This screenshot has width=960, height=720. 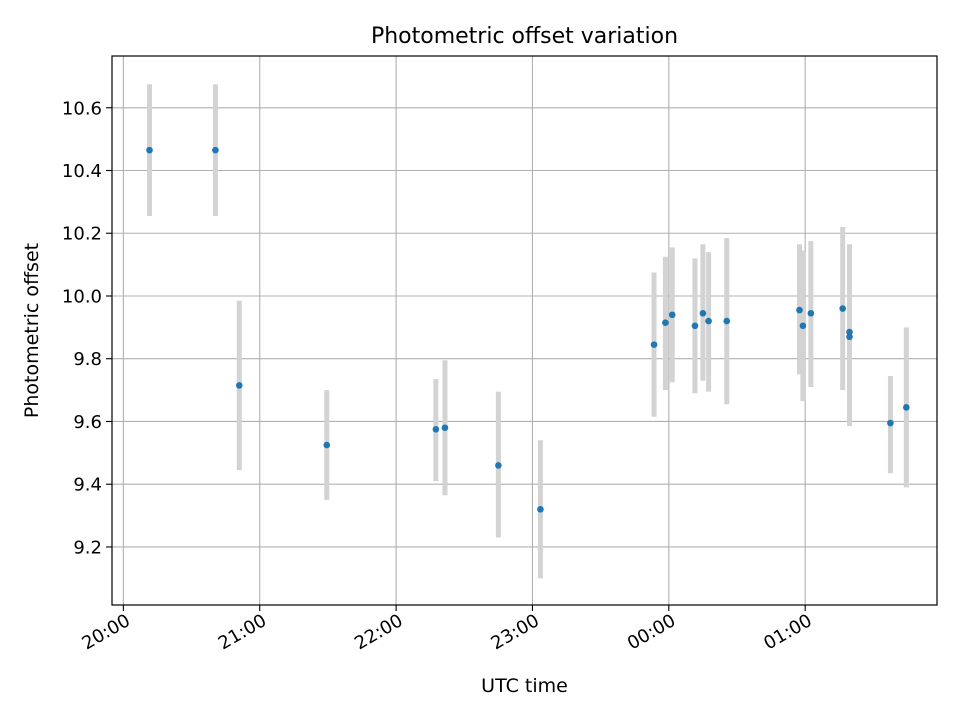 I want to click on x-axis-label: UTC time, so click(x=524, y=686).